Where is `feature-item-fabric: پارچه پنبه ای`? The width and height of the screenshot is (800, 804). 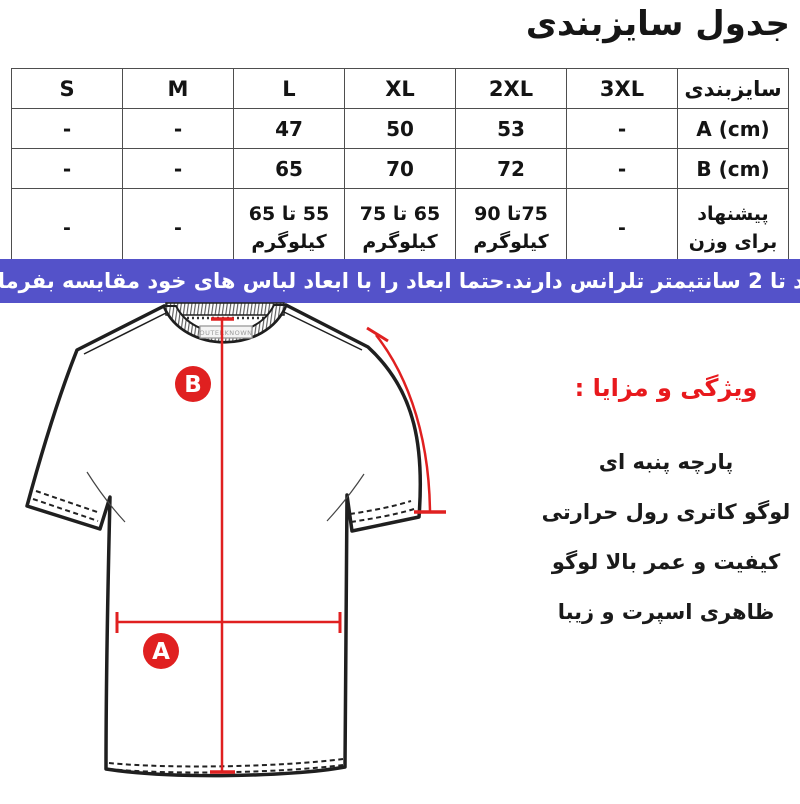
feature-item-fabric: پارچه پنبه ای is located at coordinates (666, 462).